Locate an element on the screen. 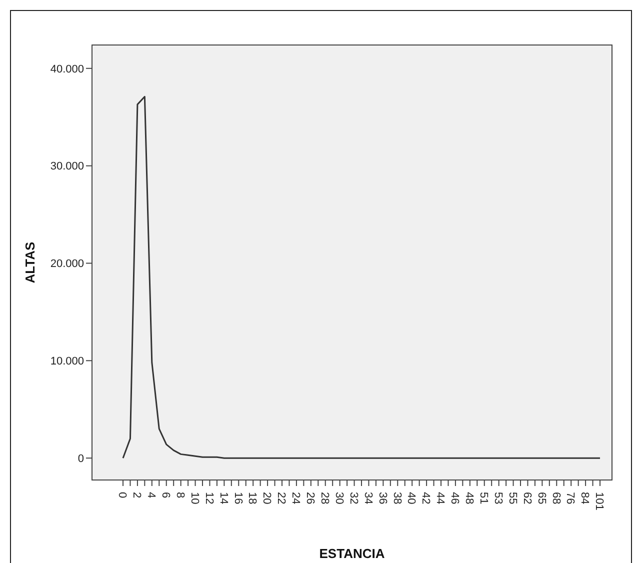 The height and width of the screenshot is (563, 640). x-tick-label: 0 is located at coordinates (122, 495).